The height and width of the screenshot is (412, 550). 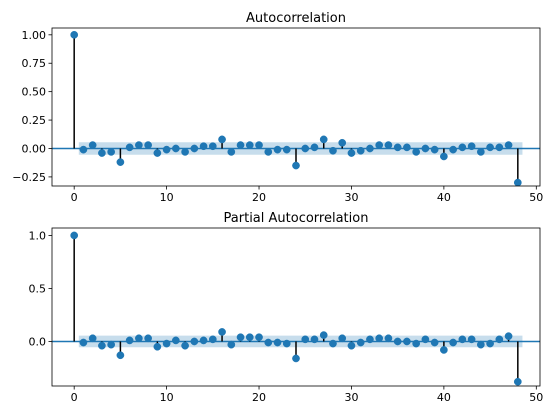 I want to click on acf-x-tick-label: 10, so click(x=167, y=197).